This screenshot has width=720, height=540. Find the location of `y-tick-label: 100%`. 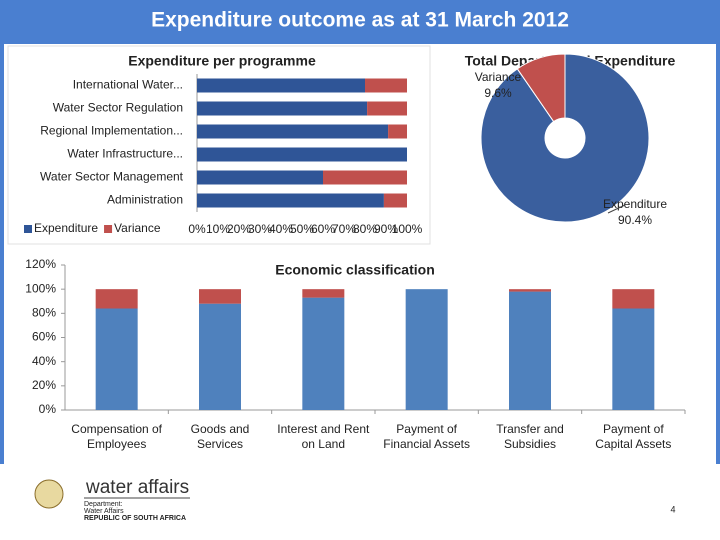

y-tick-label: 100% is located at coordinates (40, 288).